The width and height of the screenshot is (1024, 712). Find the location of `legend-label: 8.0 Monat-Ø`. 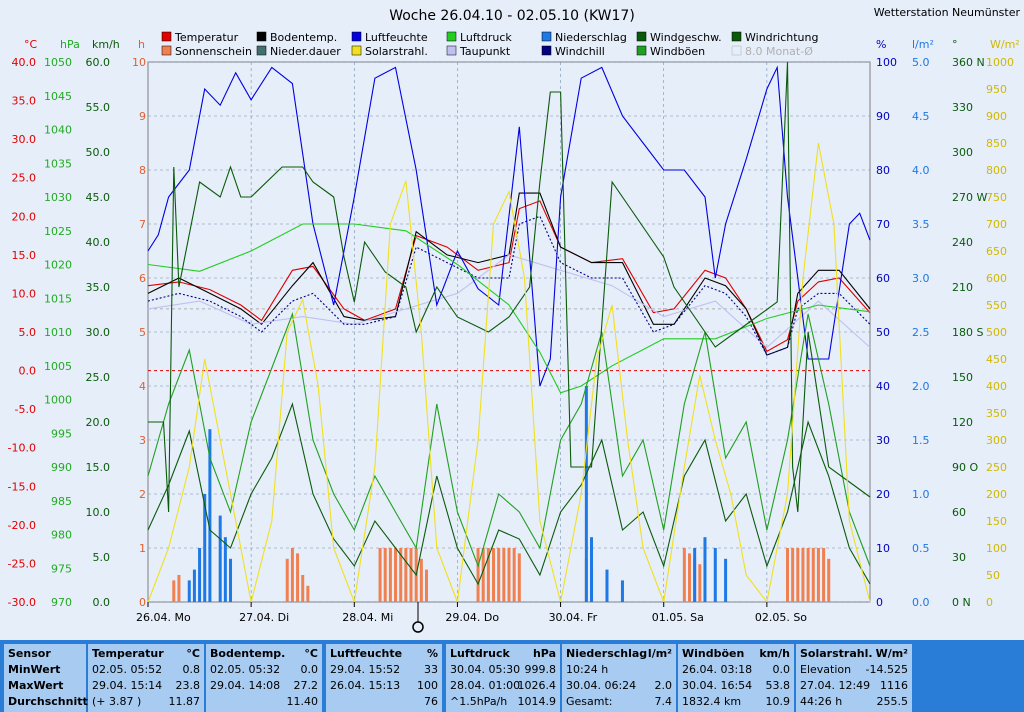

legend-label: 8.0 Monat-Ø is located at coordinates (779, 51).